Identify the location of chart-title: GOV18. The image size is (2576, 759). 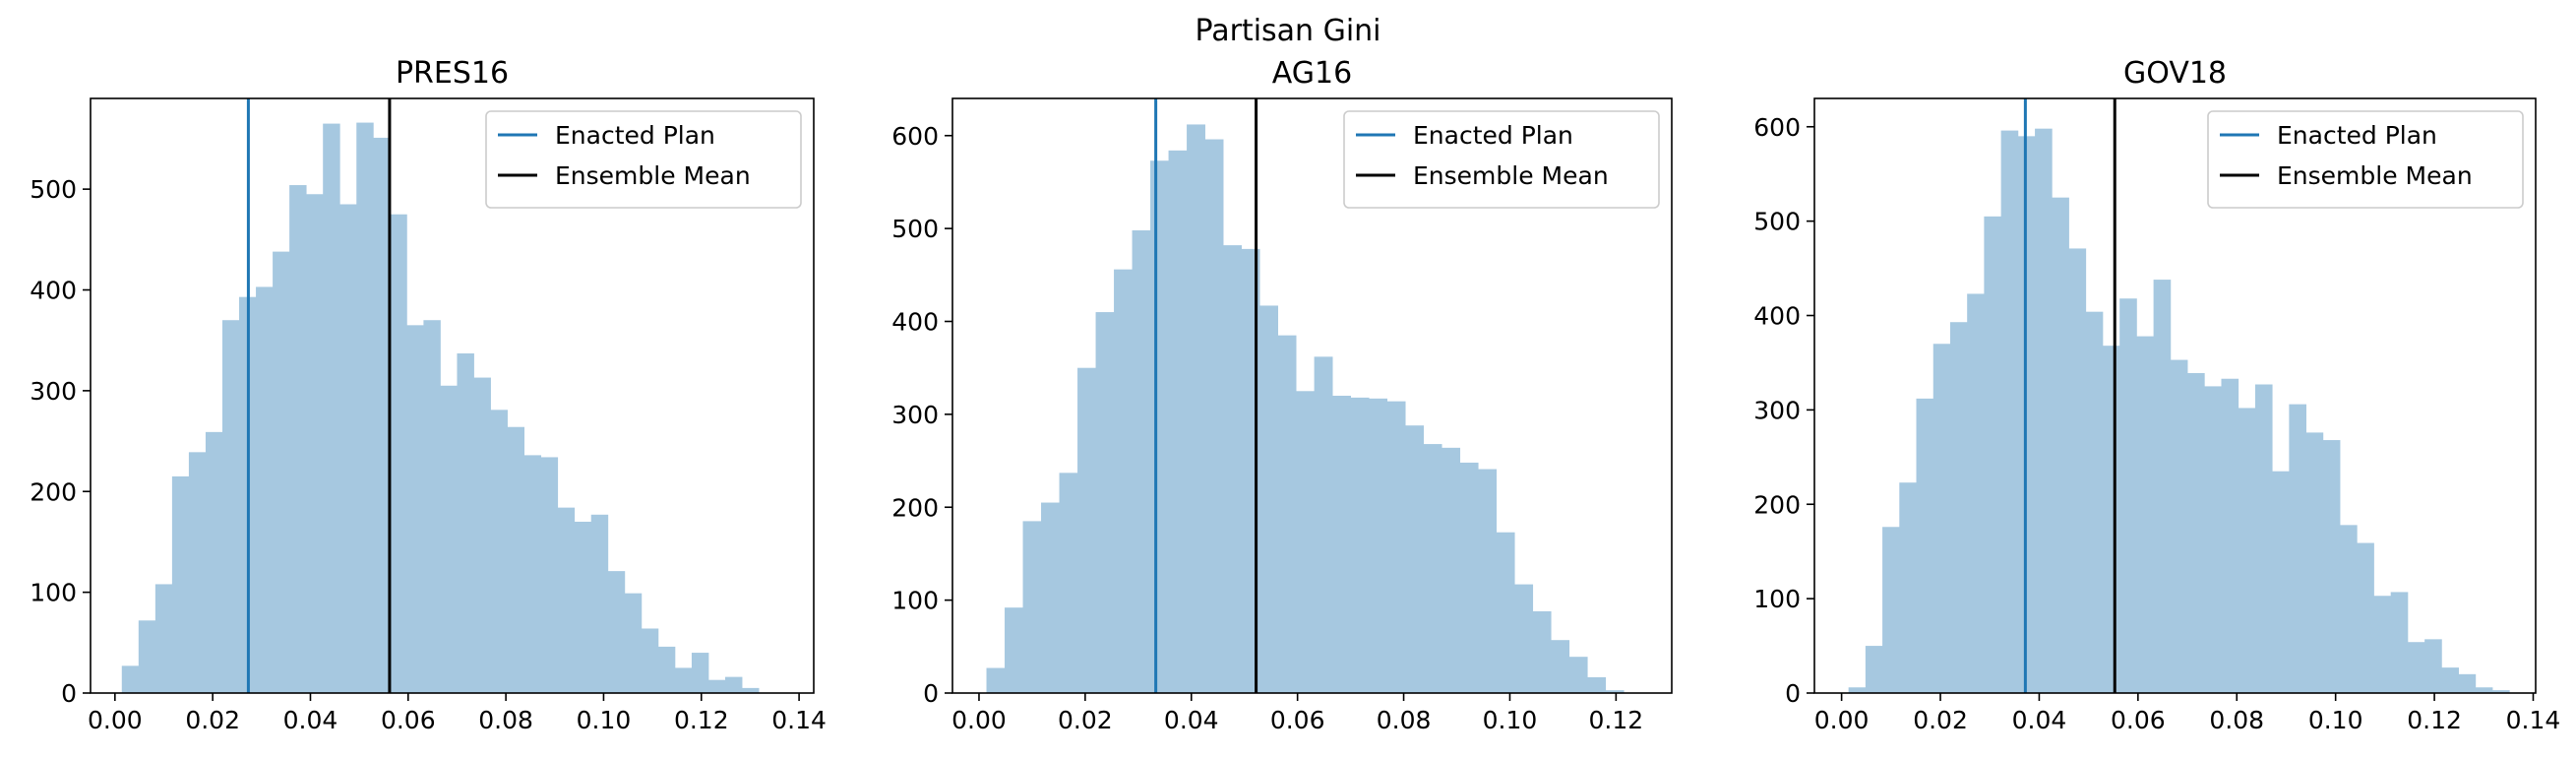
(2175, 73).